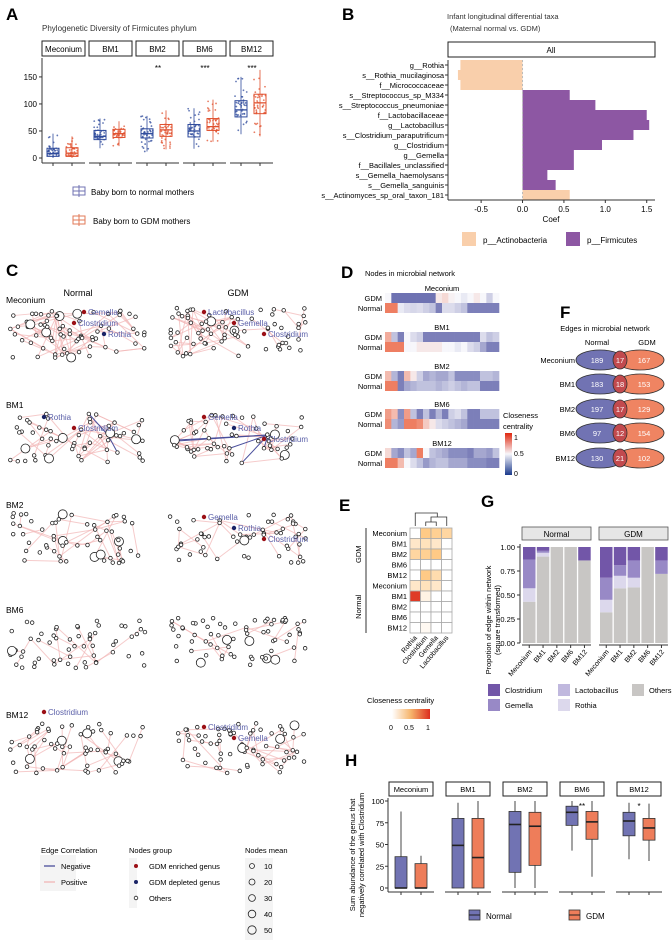 This screenshot has width=672, height=943. Describe the element at coordinates (204, 48) in the screenshot. I see `facet-strip` at that location.